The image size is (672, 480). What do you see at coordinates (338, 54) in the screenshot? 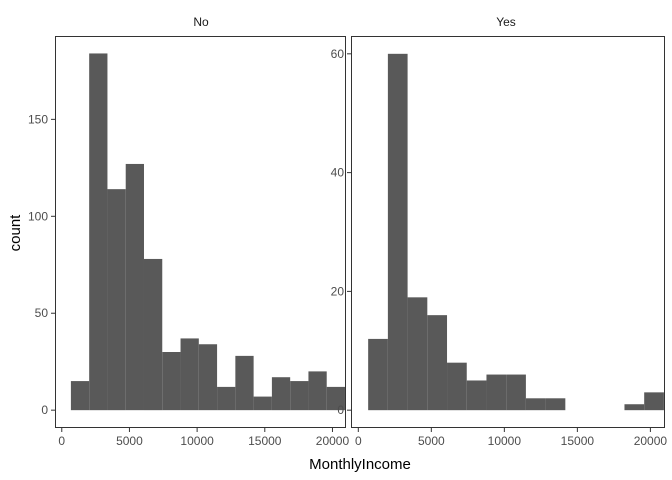
I see `y-tick-label-yes-3: 60` at bounding box center [338, 54].